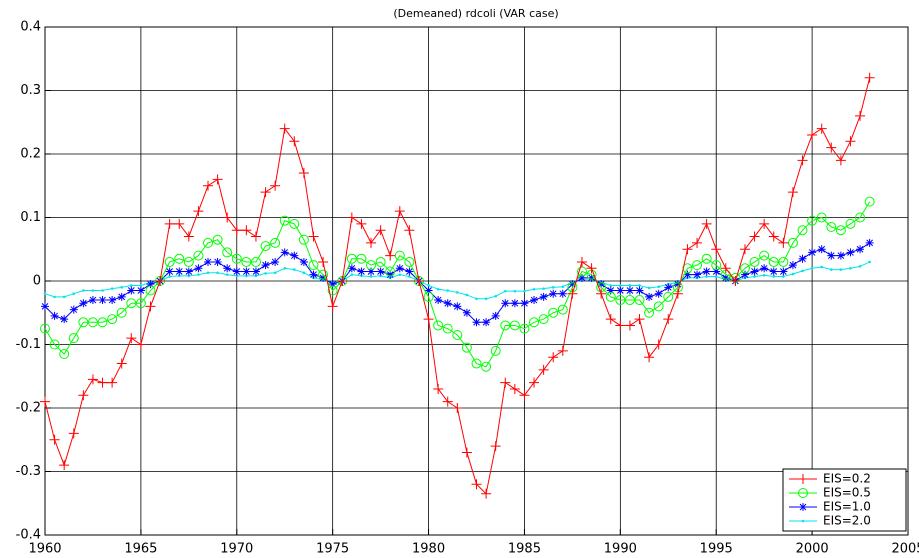 Image resolution: width=919 pixels, height=558 pixels. What do you see at coordinates (847, 479) in the screenshot?
I see `legend-label: EIS=0.2` at bounding box center [847, 479].